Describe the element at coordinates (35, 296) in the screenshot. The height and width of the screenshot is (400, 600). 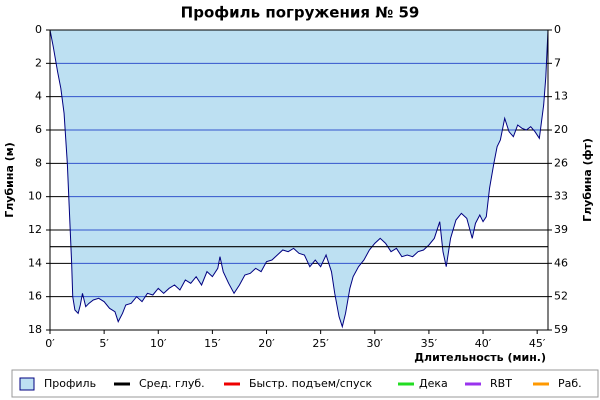
I see `y-tick-label: 16` at that location.